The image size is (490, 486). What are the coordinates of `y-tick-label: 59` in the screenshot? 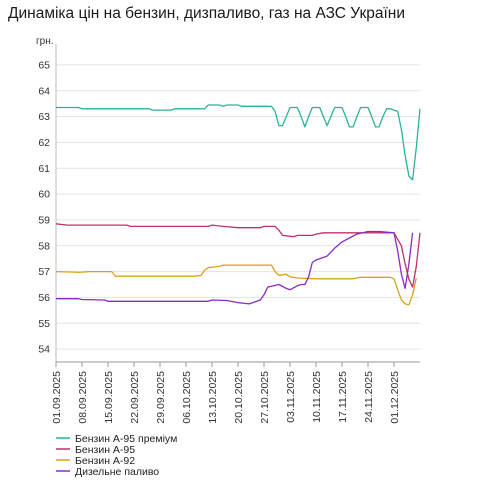 It's located at (44, 220).